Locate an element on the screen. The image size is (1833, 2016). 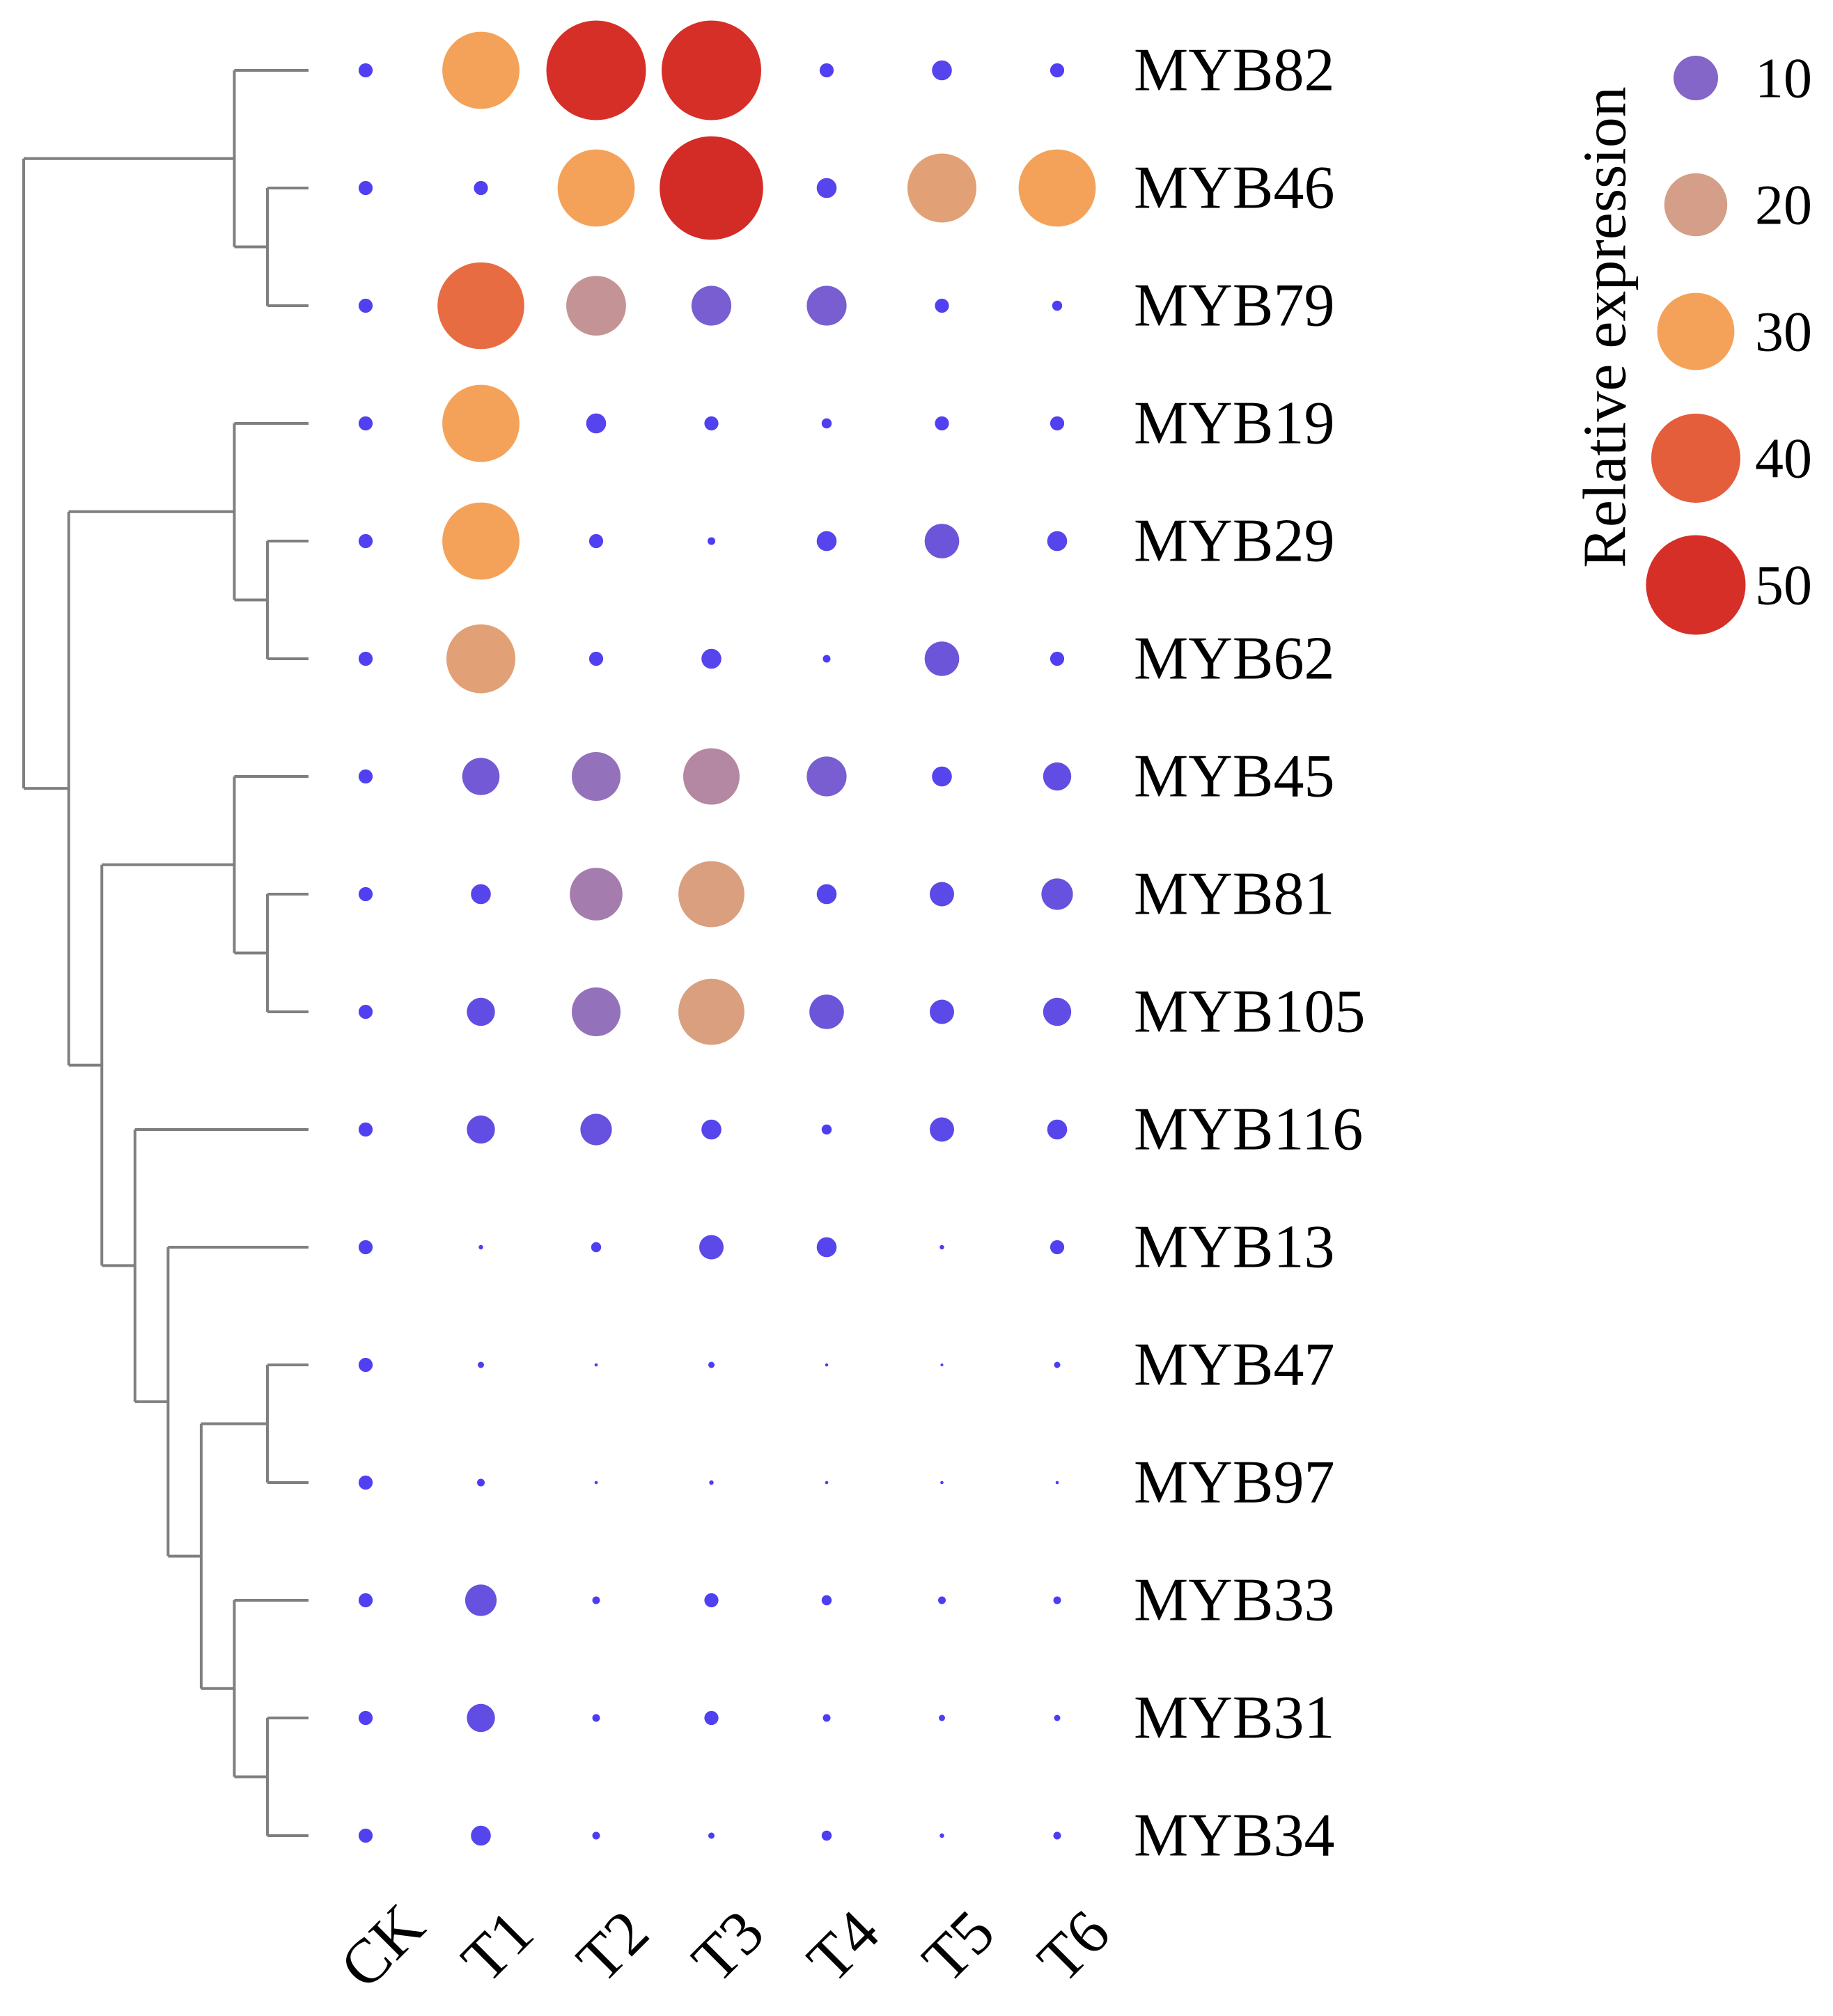
treatment-label: T1 is located at coordinates (497, 1947).